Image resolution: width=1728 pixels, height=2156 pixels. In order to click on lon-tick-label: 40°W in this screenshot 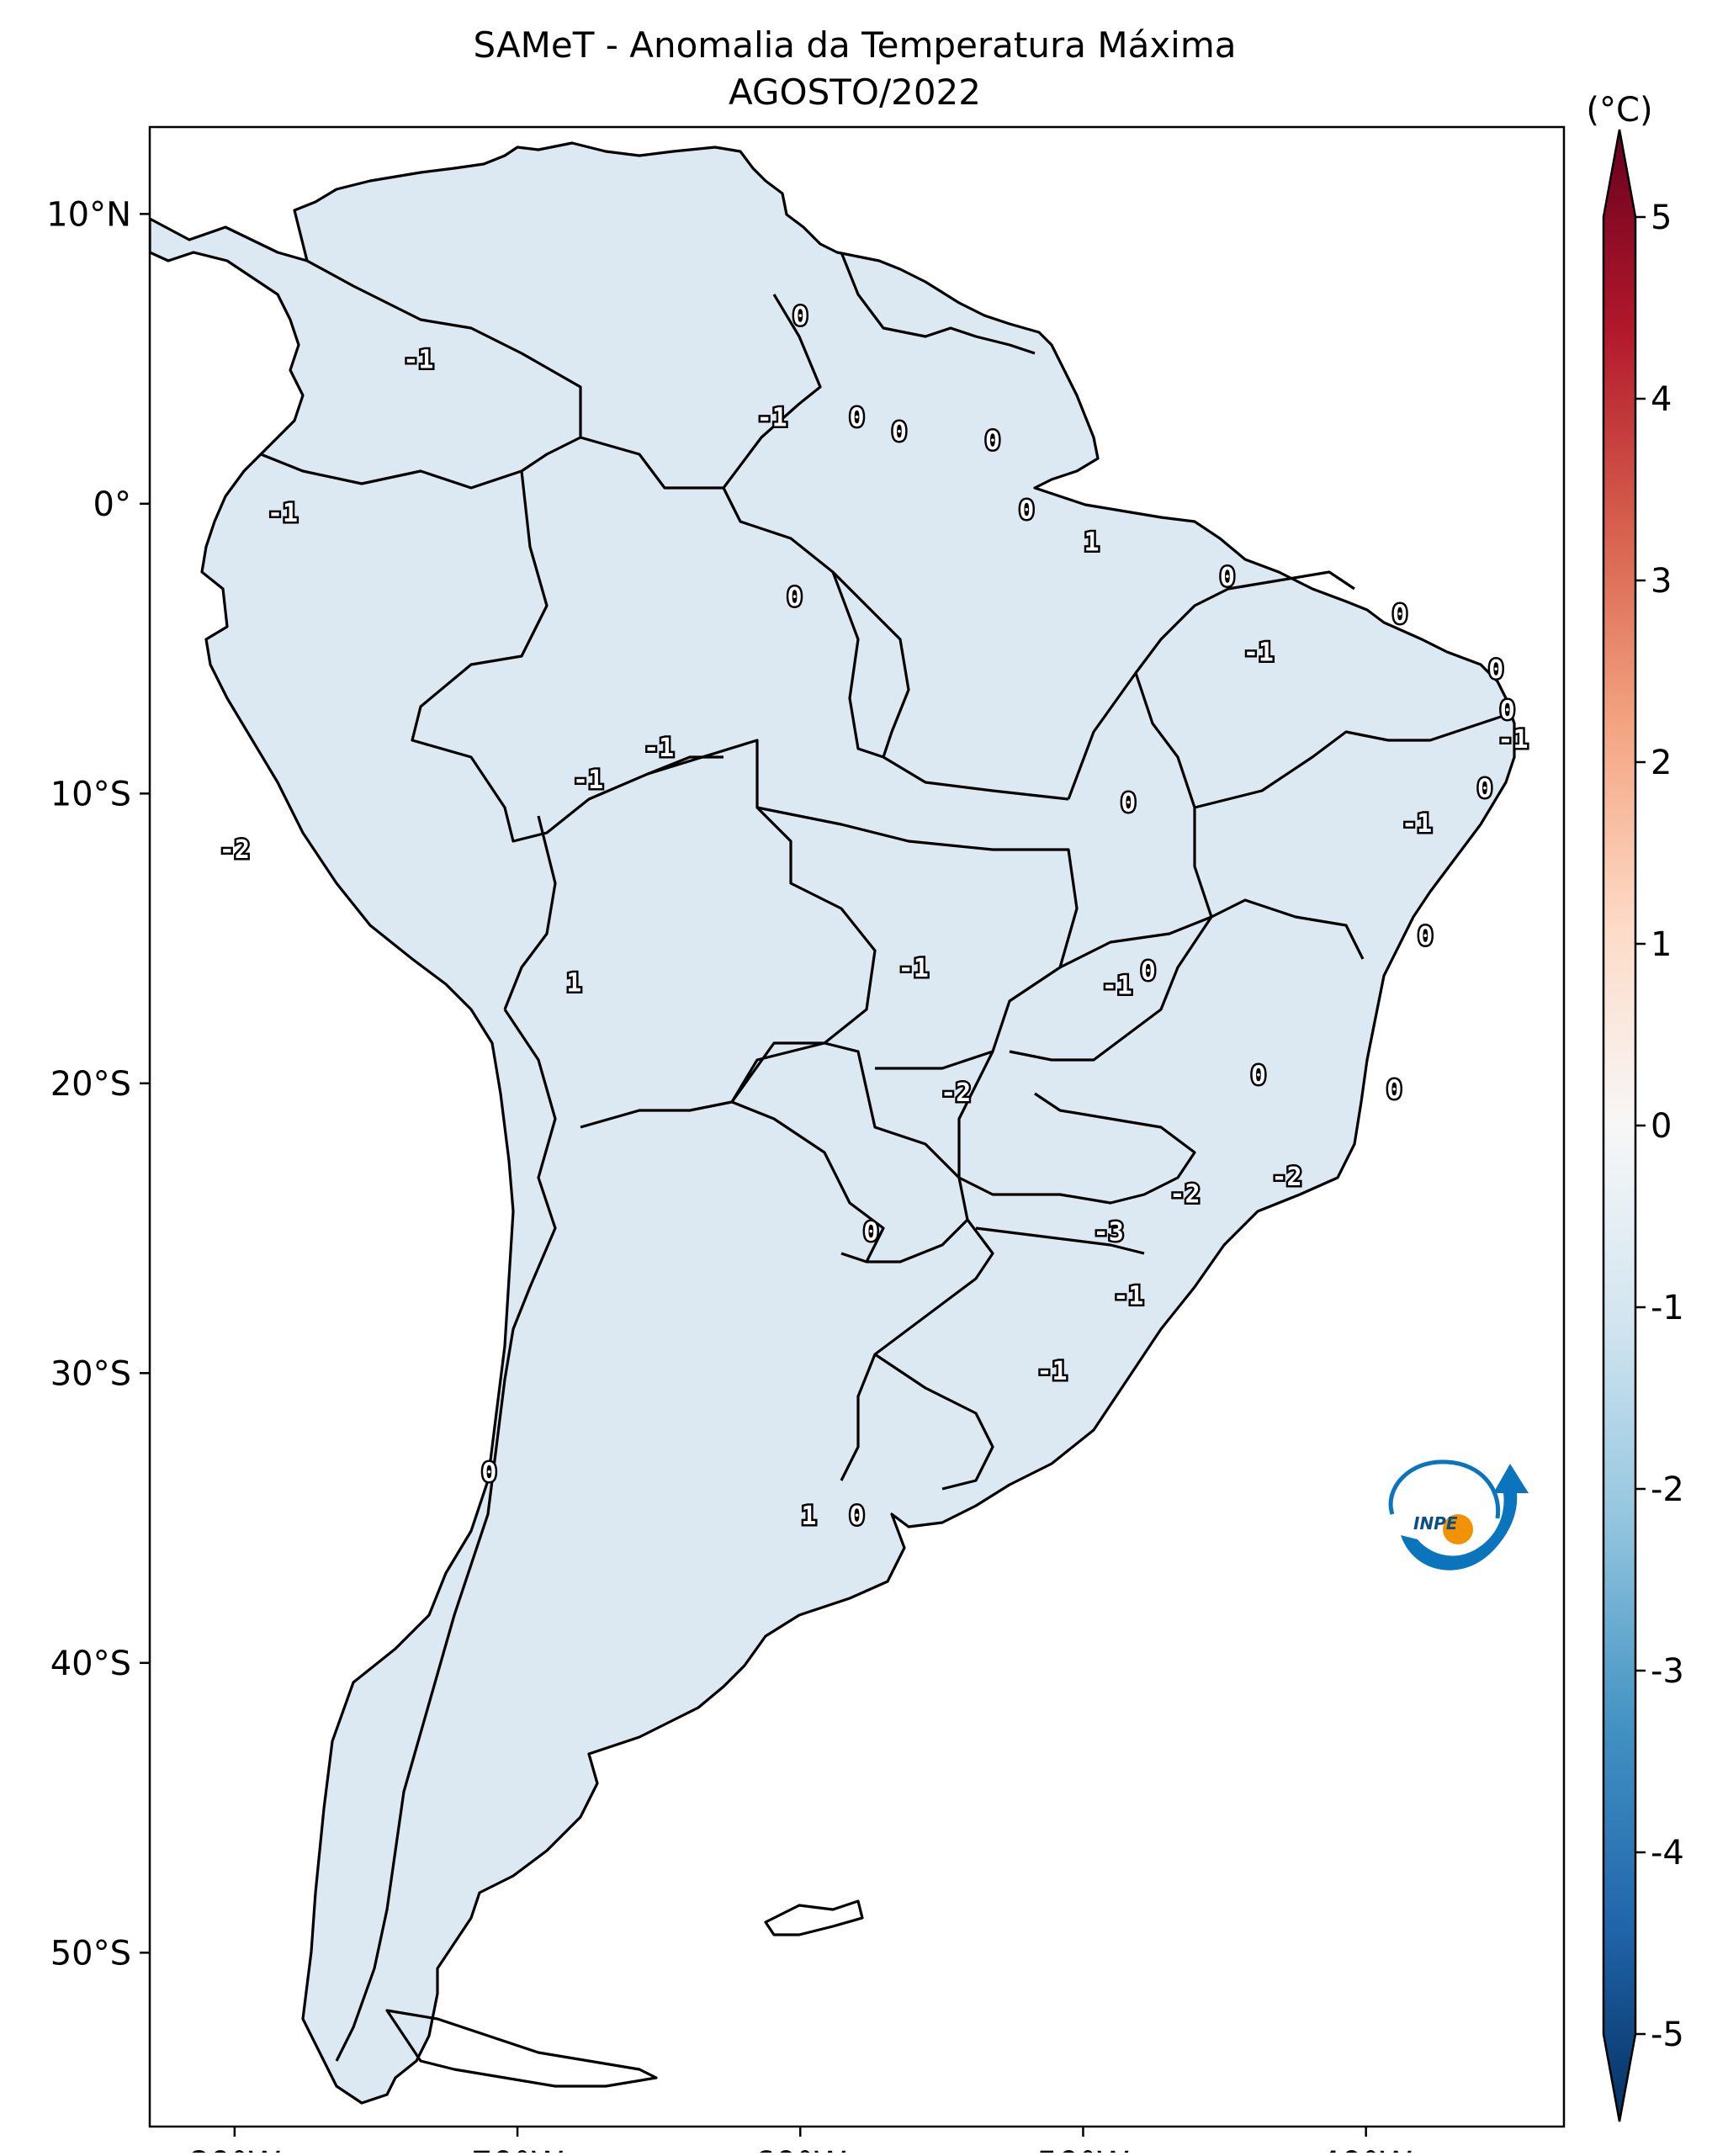, I will do `click(1365, 2149)`.